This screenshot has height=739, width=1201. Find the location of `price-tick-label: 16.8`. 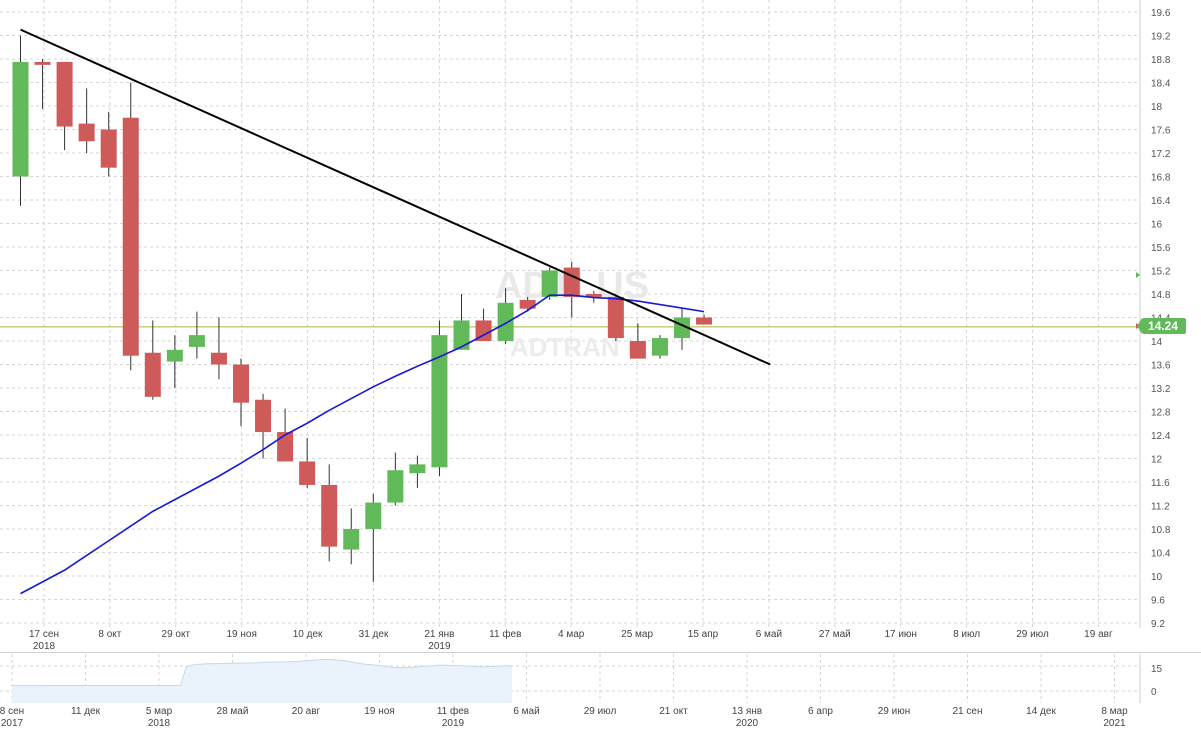

price-tick-label: 16.8 is located at coordinates (1161, 178).